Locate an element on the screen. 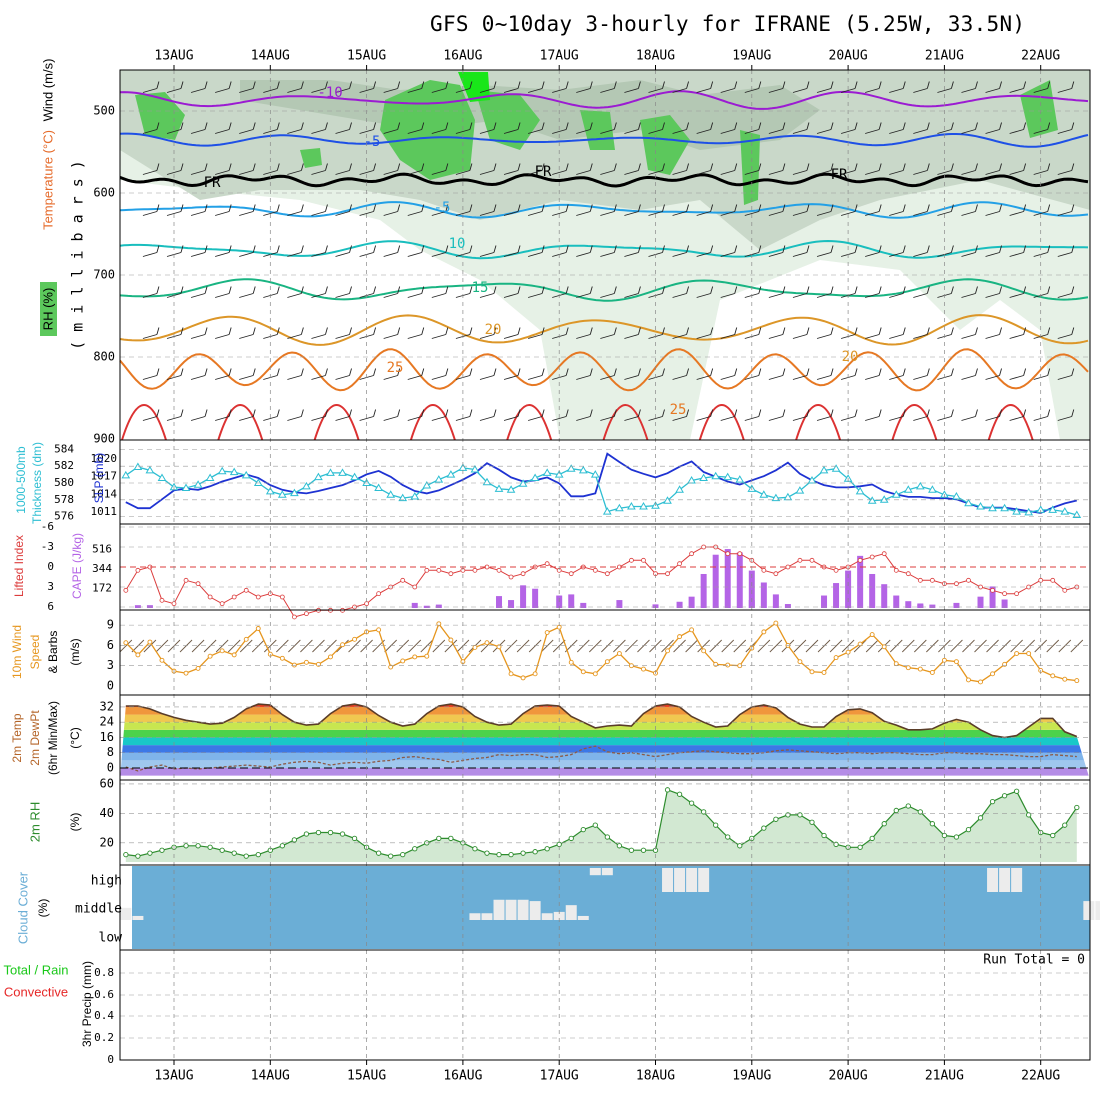 The image size is (1100, 1100). cloud-middle-bar is located at coordinates (547, 916).